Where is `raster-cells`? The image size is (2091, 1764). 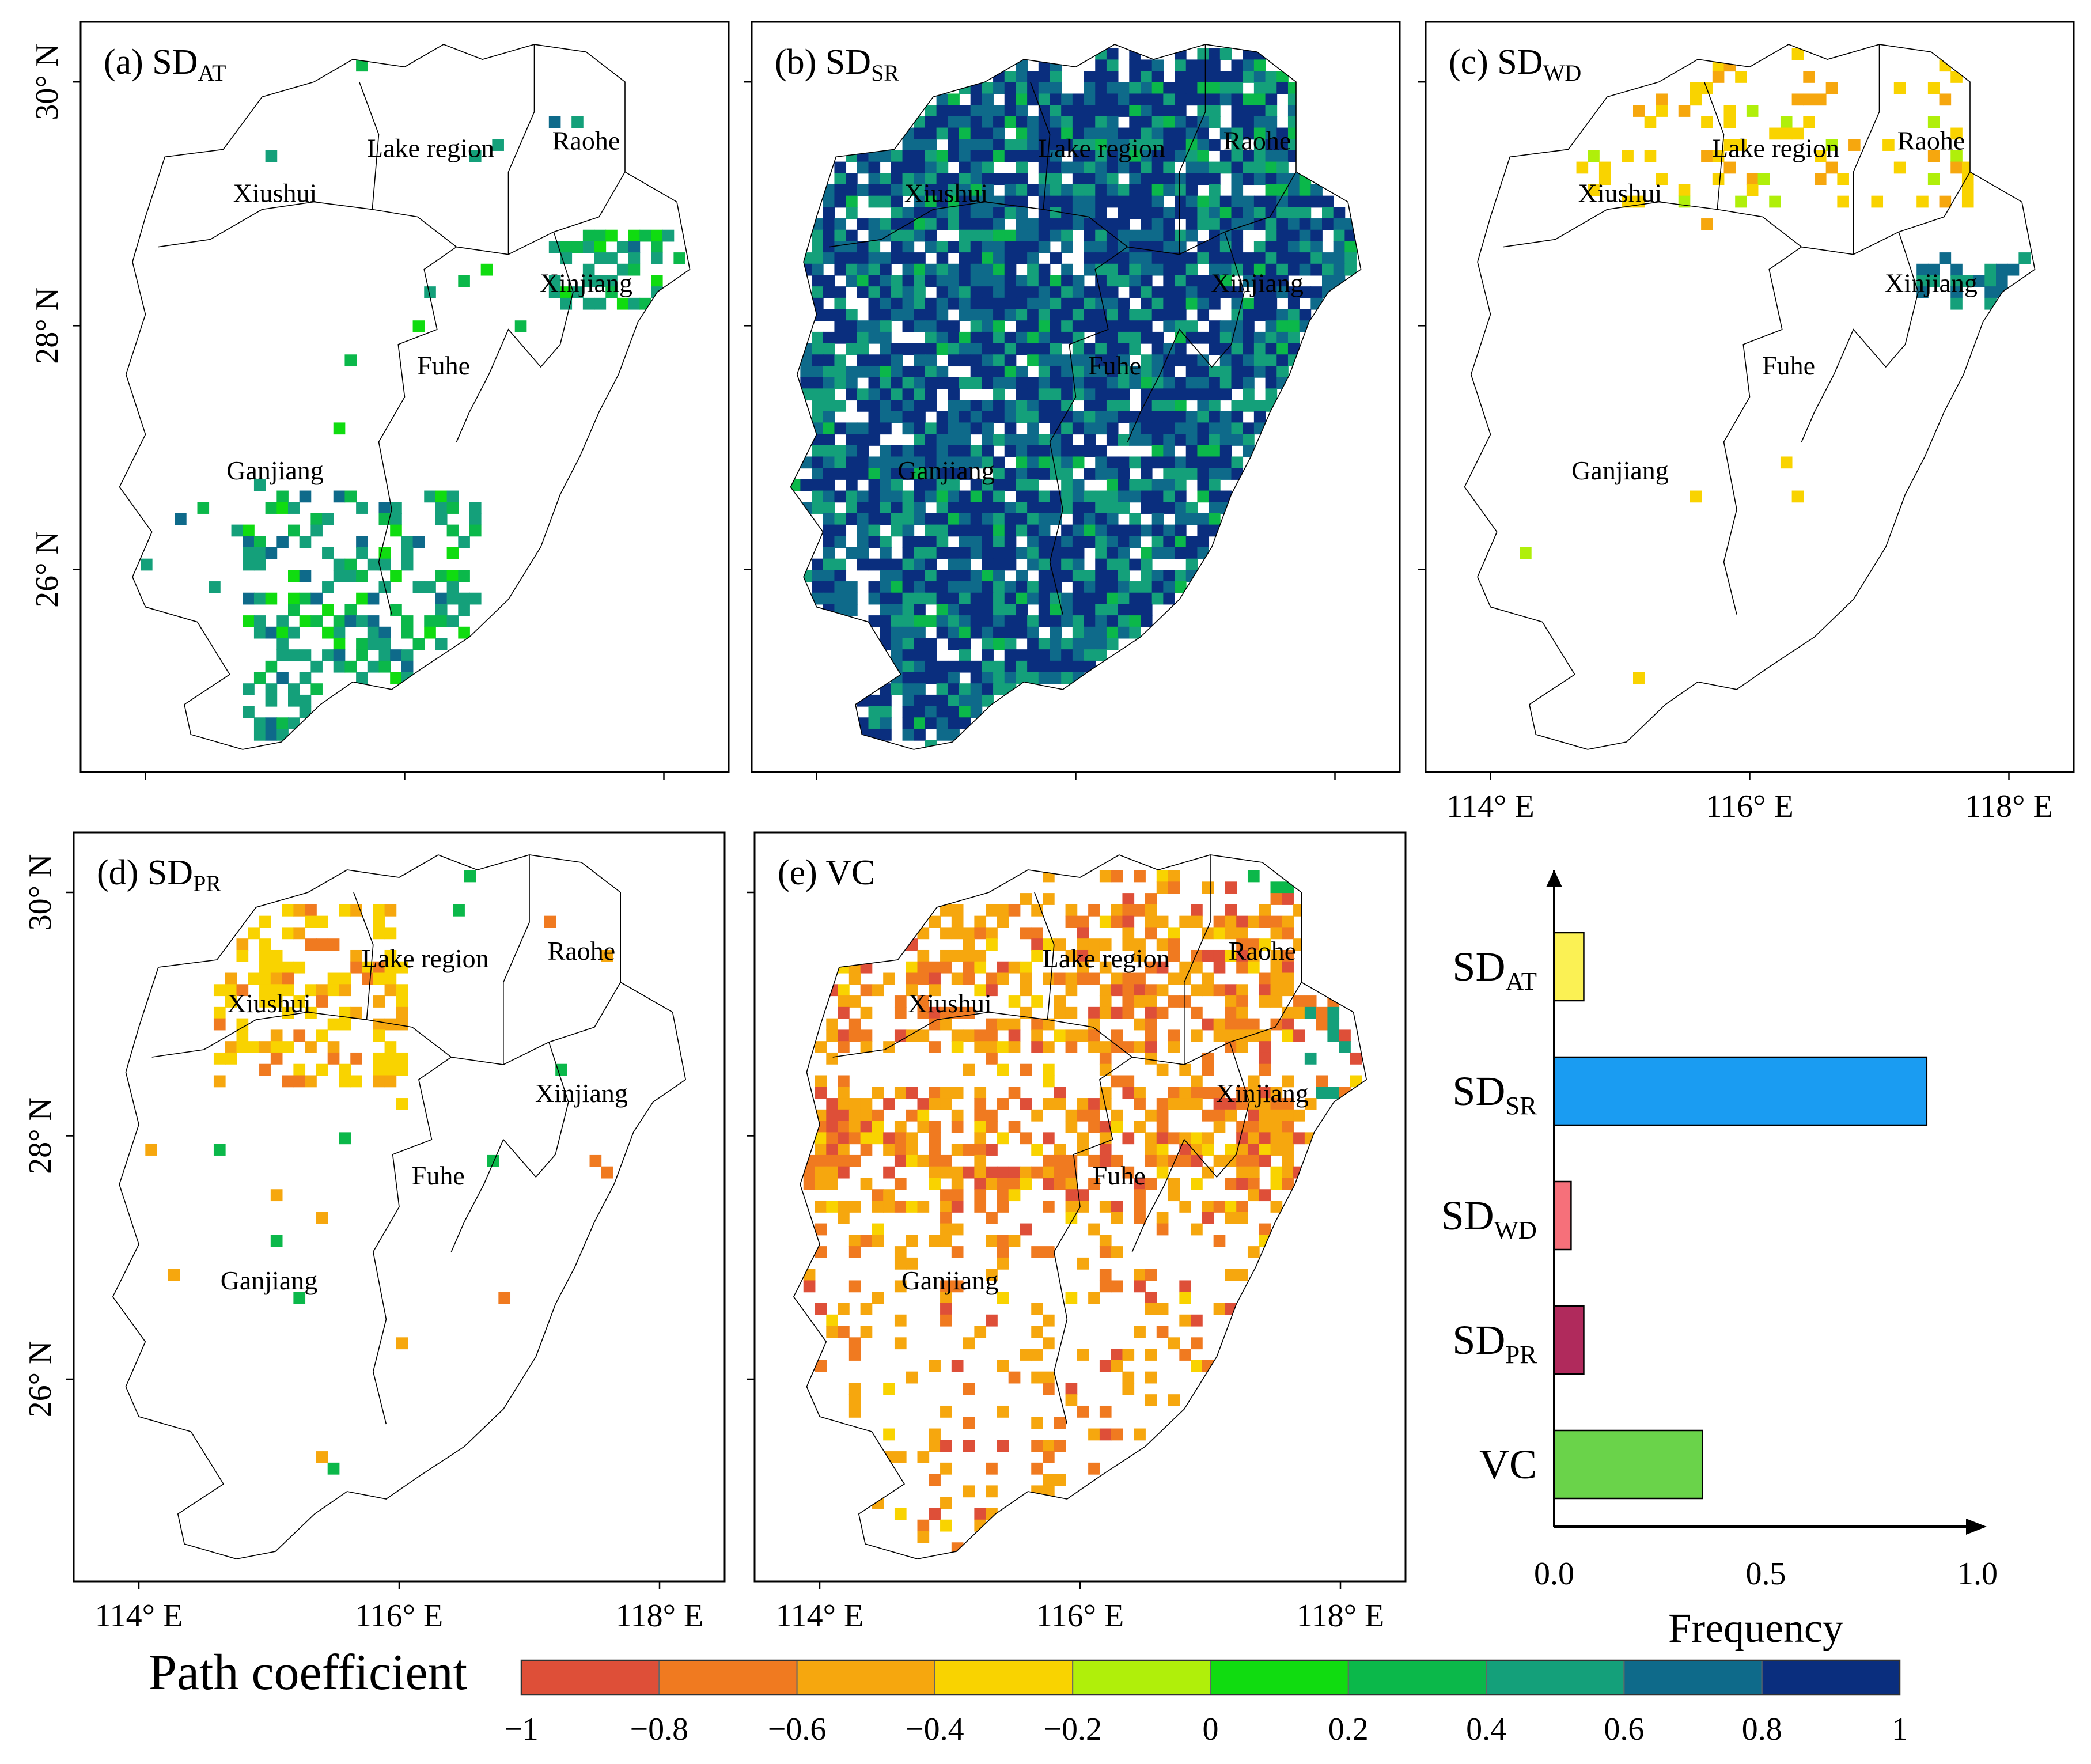
raster-cells is located at coordinates (1082, 1212).